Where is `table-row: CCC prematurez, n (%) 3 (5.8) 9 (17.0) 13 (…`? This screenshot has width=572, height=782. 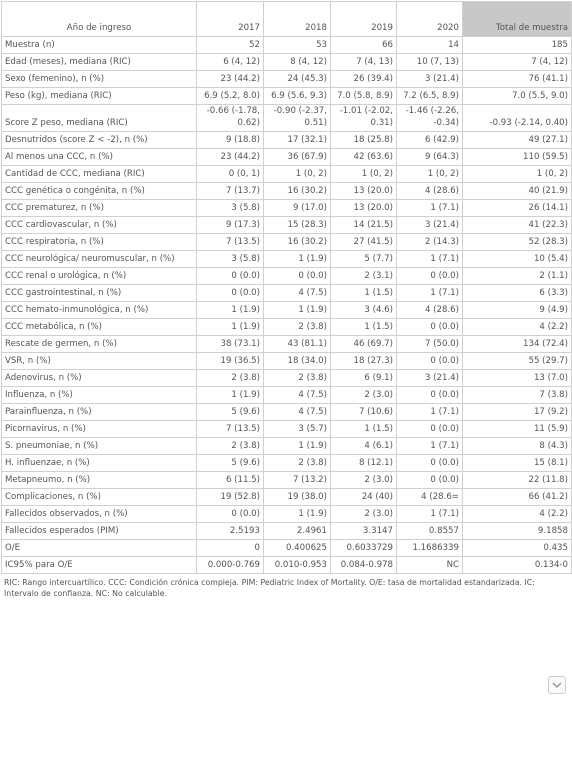 table-row: CCC prematurez, n (%) 3 (5.8) 9 (17.0) 13 (… is located at coordinates (286, 208).